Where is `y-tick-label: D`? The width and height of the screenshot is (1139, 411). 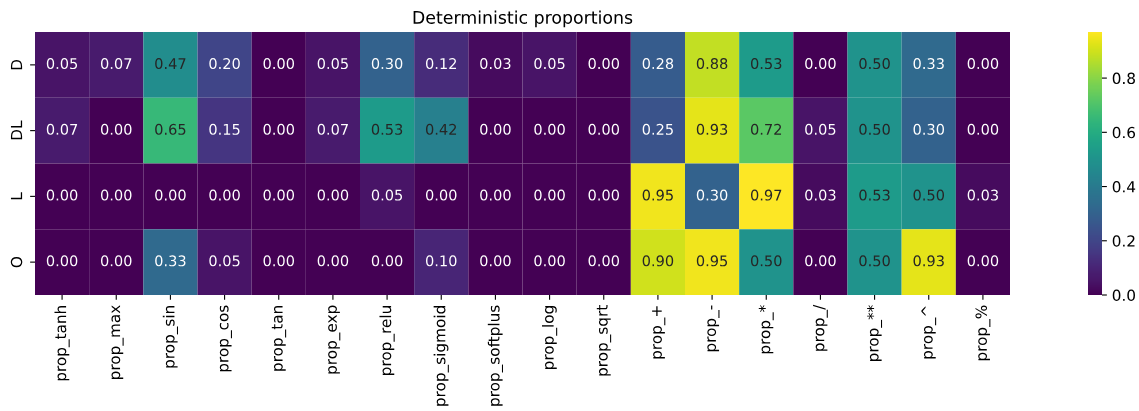
y-tick-label: D is located at coordinates (16, 64).